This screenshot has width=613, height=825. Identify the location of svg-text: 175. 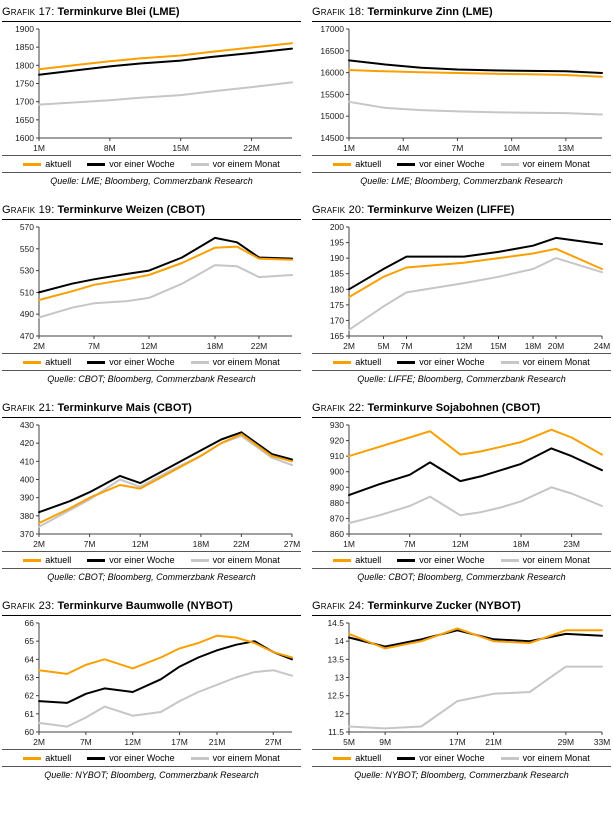
(337, 305).